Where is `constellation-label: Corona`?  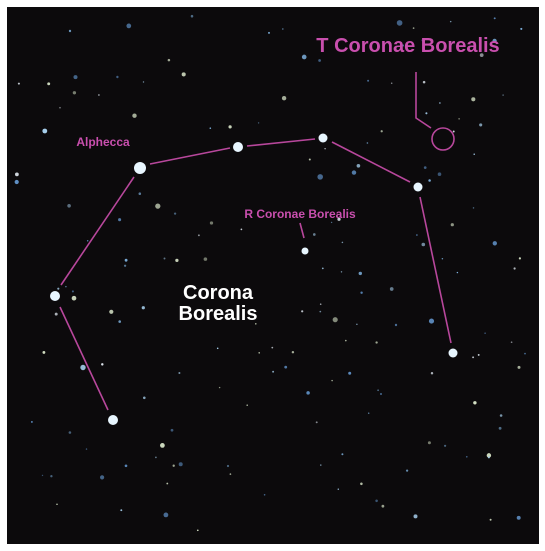 constellation-label: Corona is located at coordinates (218, 293).